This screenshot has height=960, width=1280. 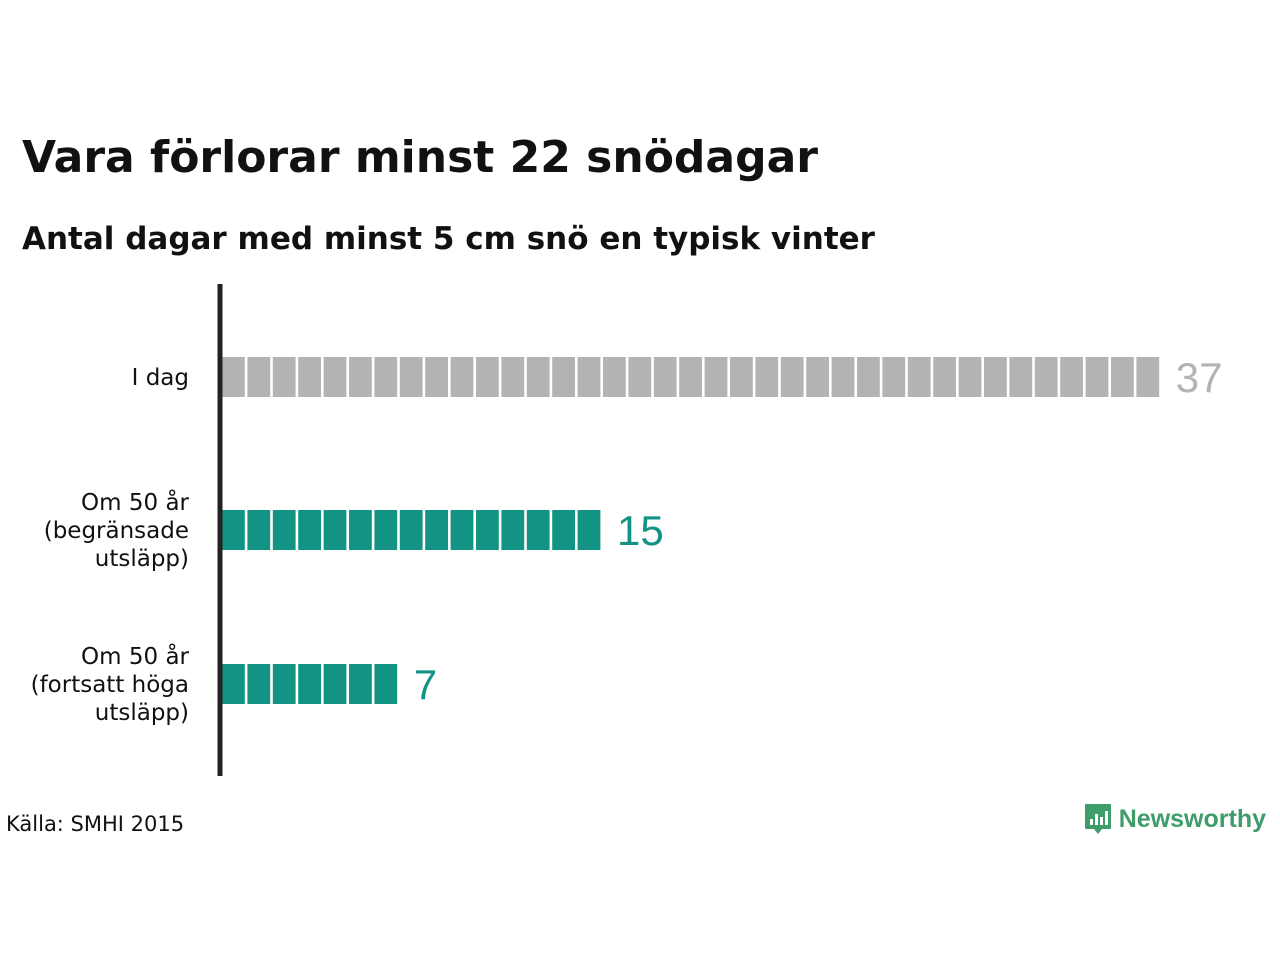 I want to click on source-note: Källa: SMHI 2015, so click(x=95, y=824).